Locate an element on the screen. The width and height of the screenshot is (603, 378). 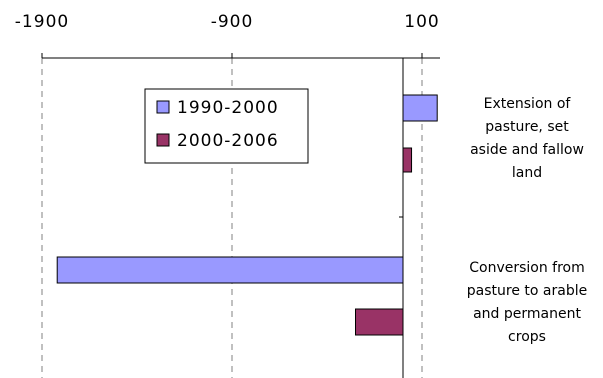
legend: 1990-2000 2000-2006 is located at coordinates (226, 126).